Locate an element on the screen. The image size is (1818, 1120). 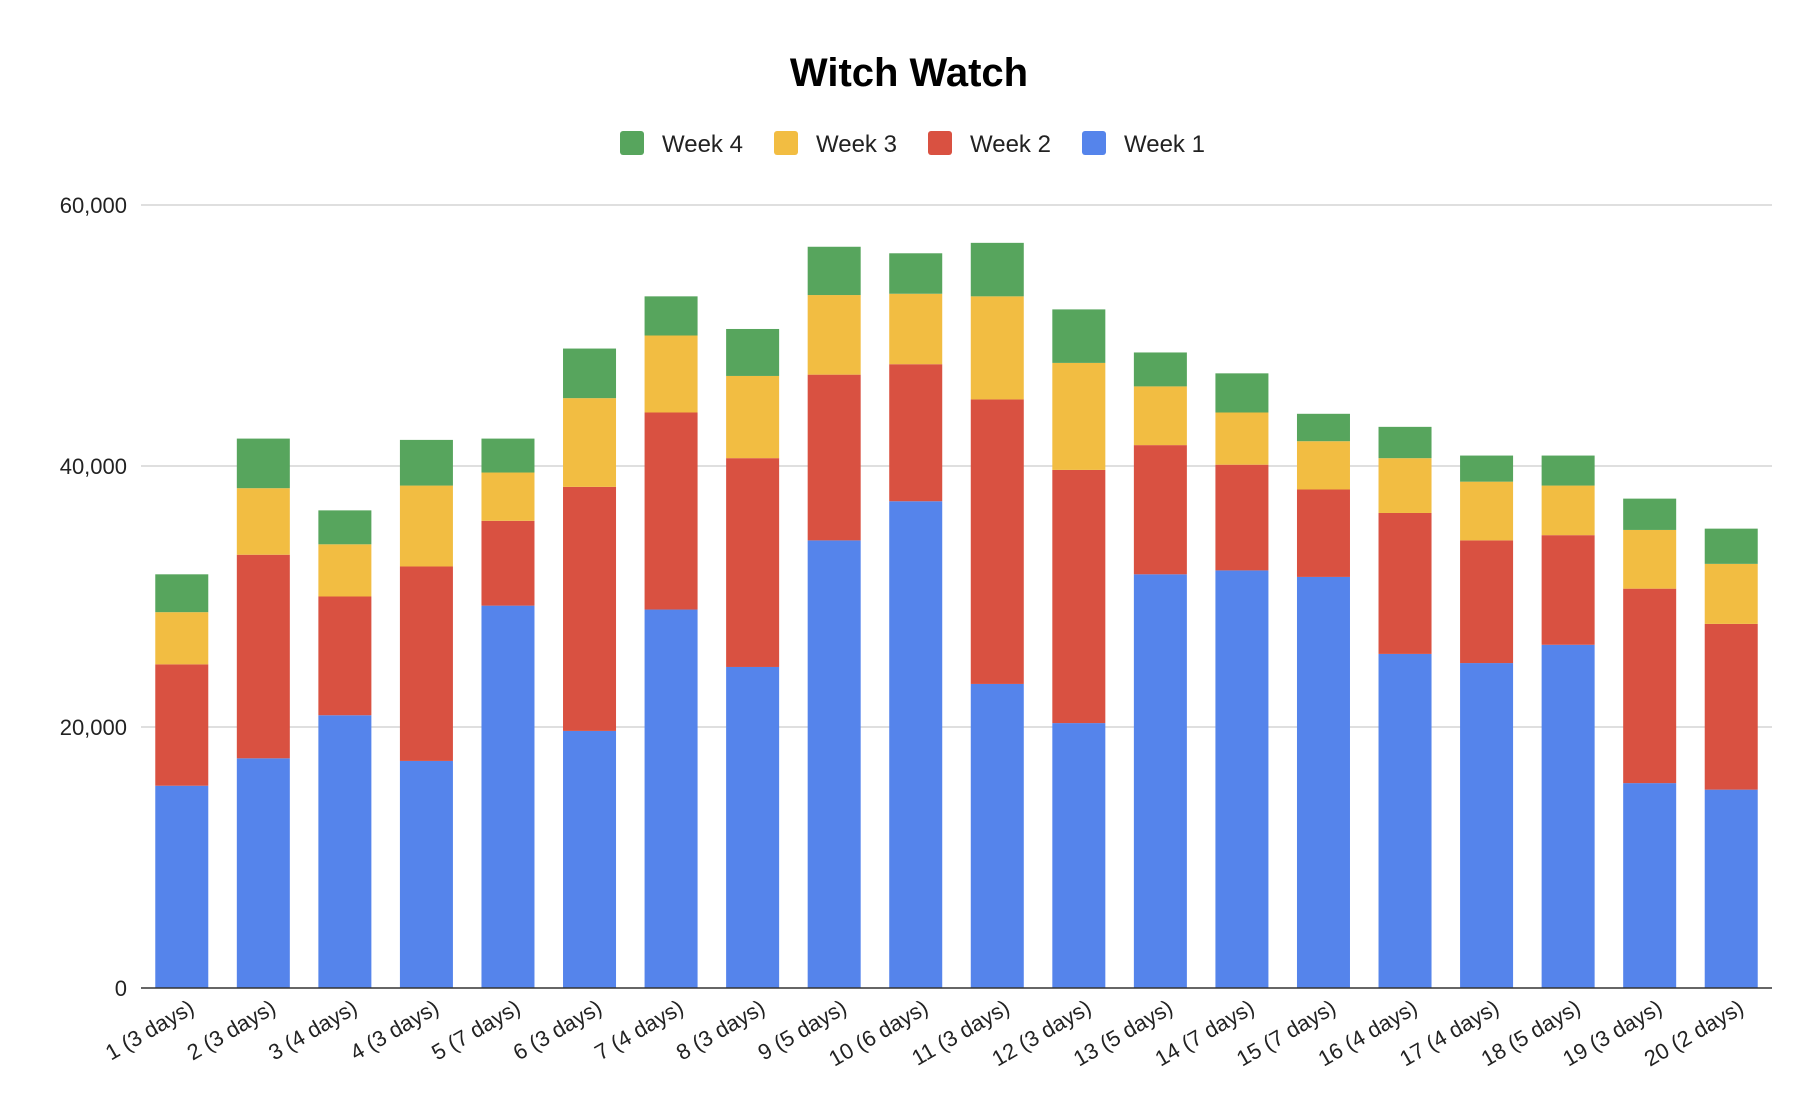
x-tick-label: 8 (3 days) is located at coordinates (720, 1030).